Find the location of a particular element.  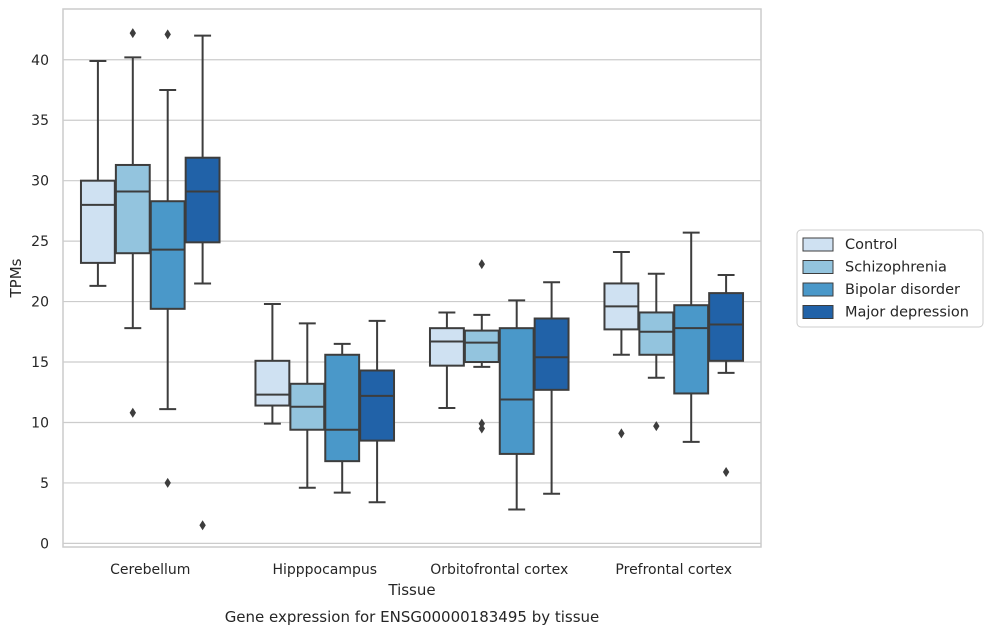

legend-entry: Control is located at coordinates (871, 245).